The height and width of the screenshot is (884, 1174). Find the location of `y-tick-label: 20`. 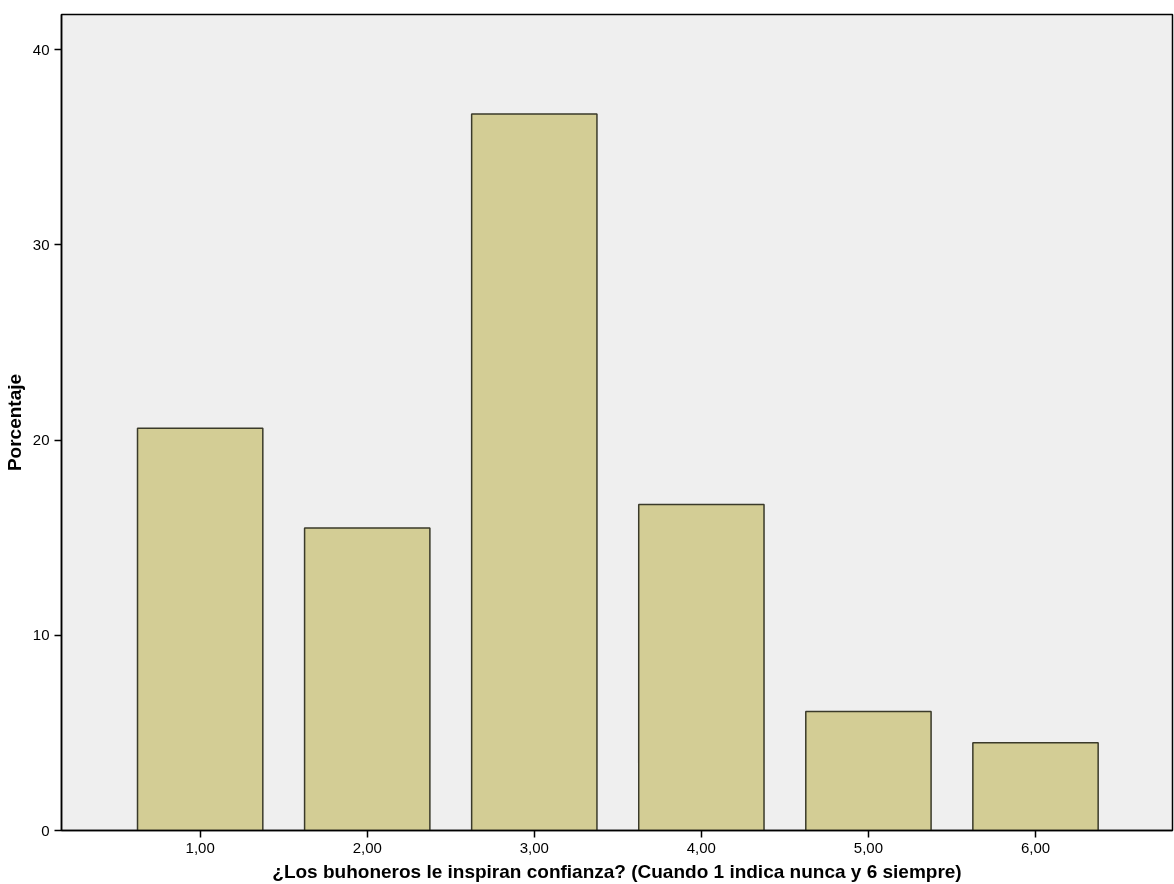

y-tick-label: 20 is located at coordinates (41, 440).